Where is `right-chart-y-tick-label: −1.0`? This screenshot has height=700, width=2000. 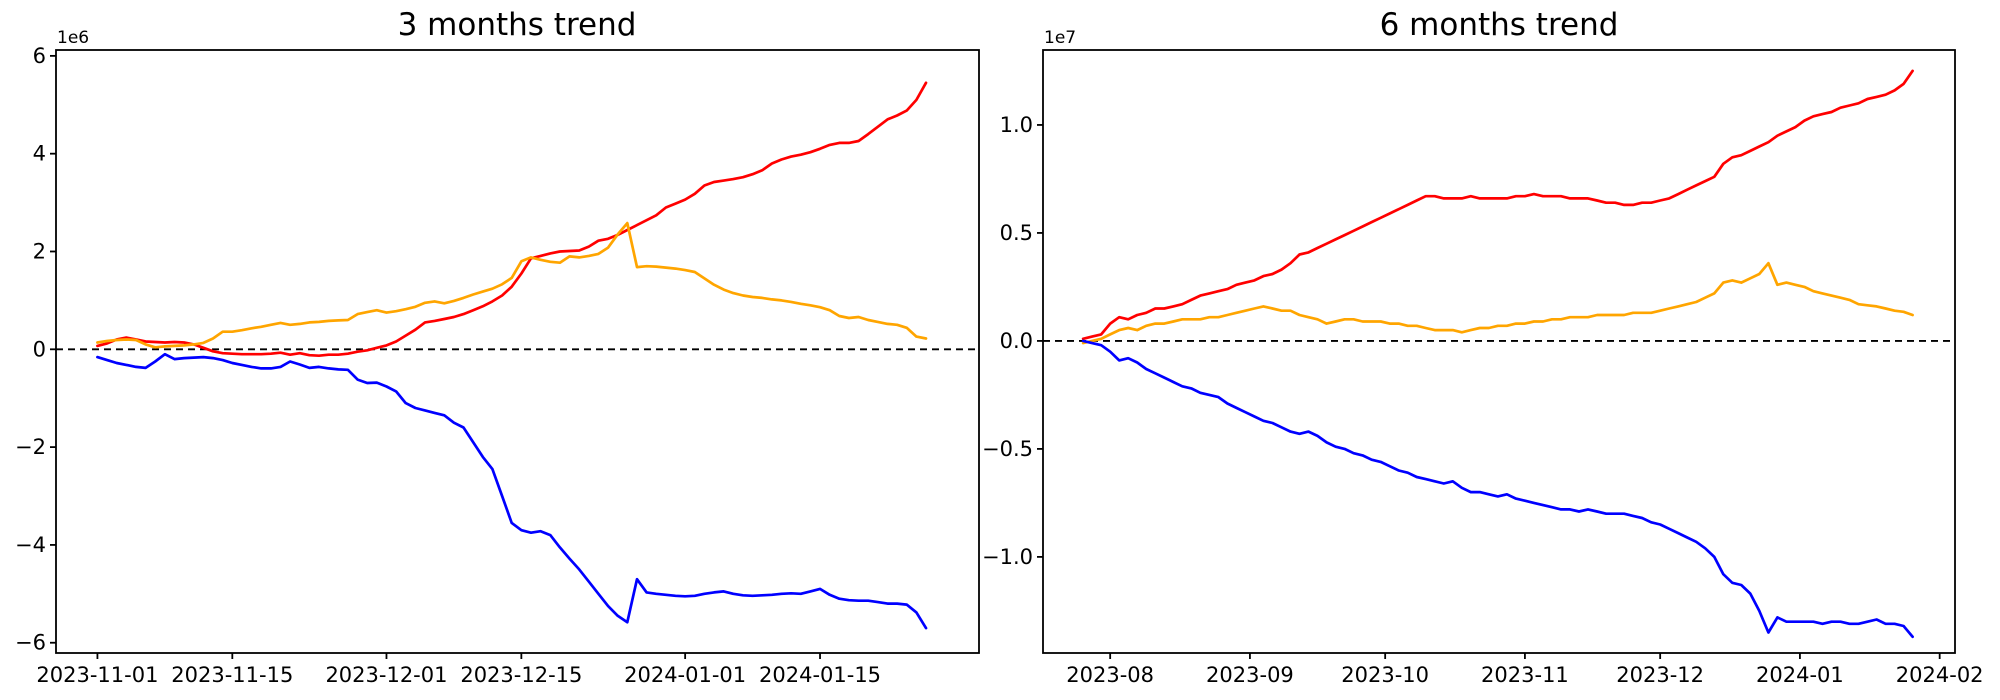
right-chart-y-tick-label: −1.0 is located at coordinates (1007, 557).